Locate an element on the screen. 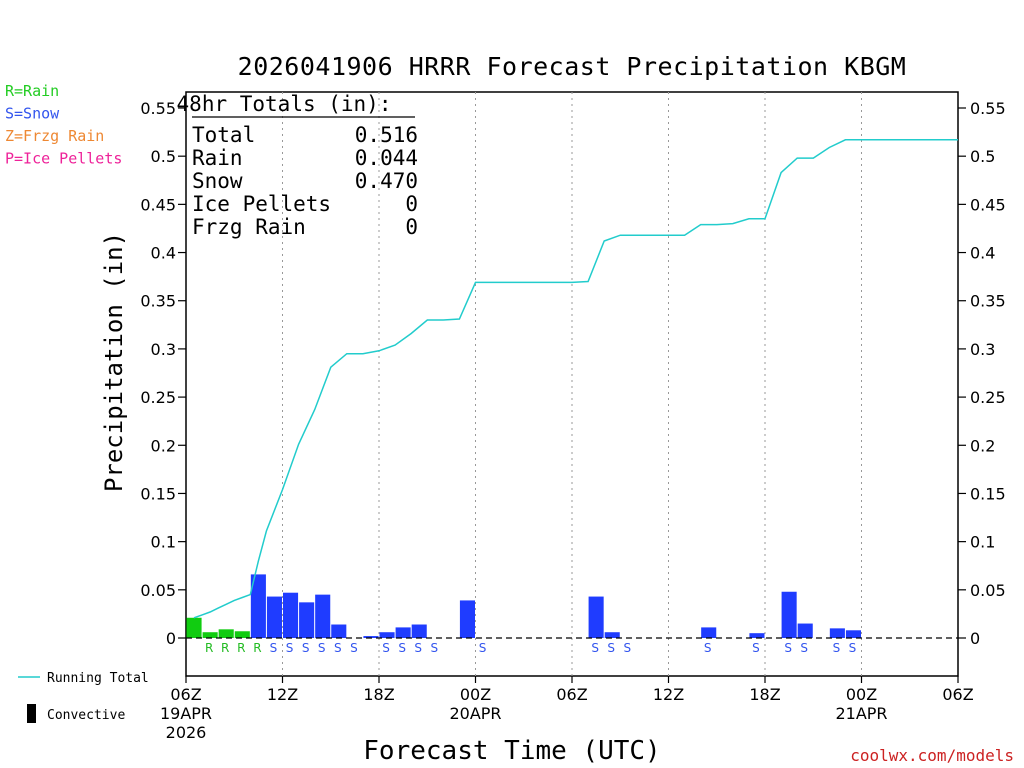 Image resolution: width=1024 pixels, height=768 pixels. totals-row-label: Rain is located at coordinates (217, 158).